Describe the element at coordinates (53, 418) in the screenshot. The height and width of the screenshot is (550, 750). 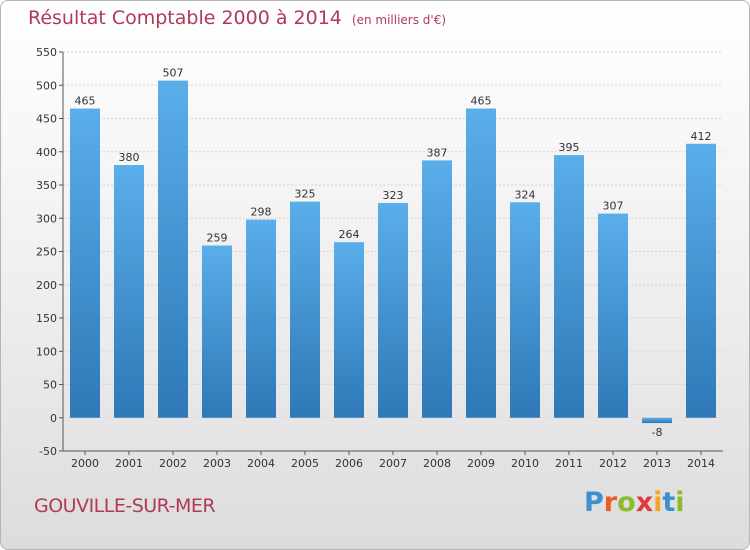
I see `y-tick-label: 0` at that location.